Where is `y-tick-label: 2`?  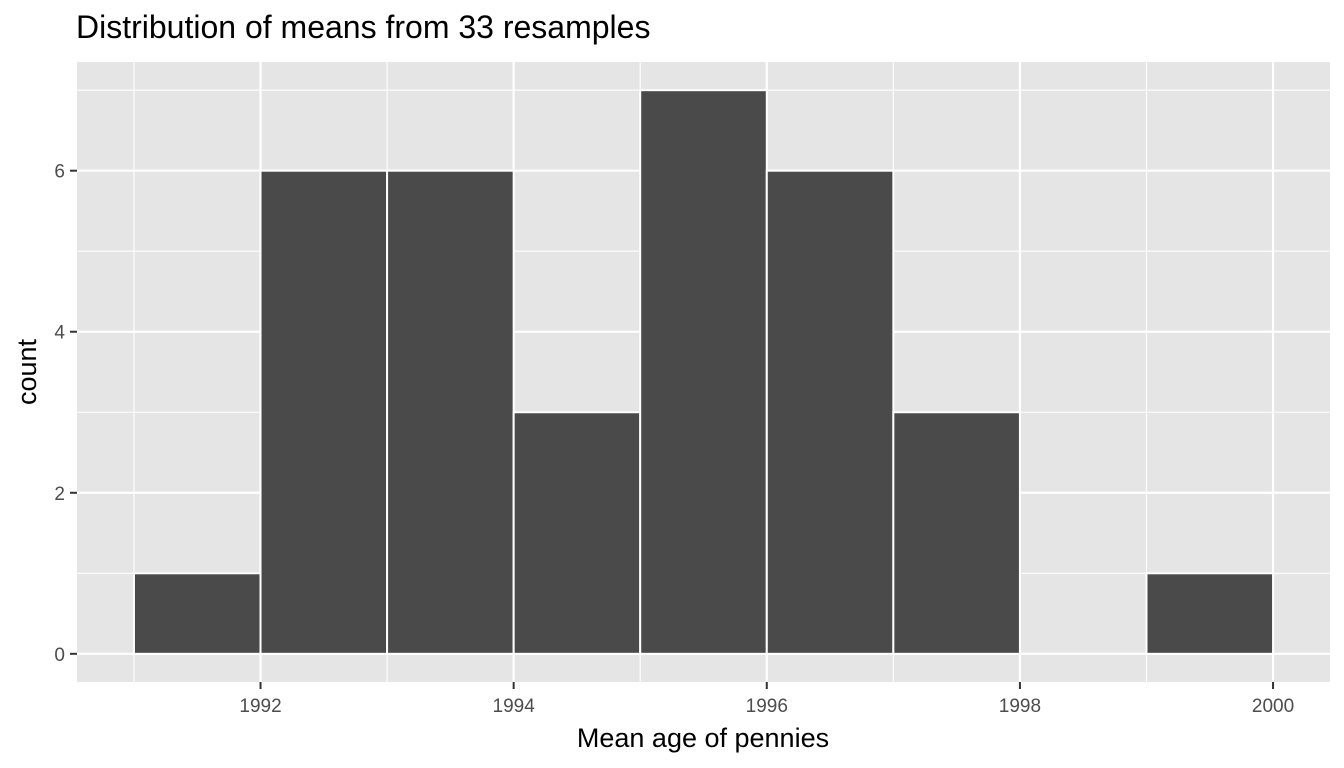 y-tick-label: 2 is located at coordinates (59, 494).